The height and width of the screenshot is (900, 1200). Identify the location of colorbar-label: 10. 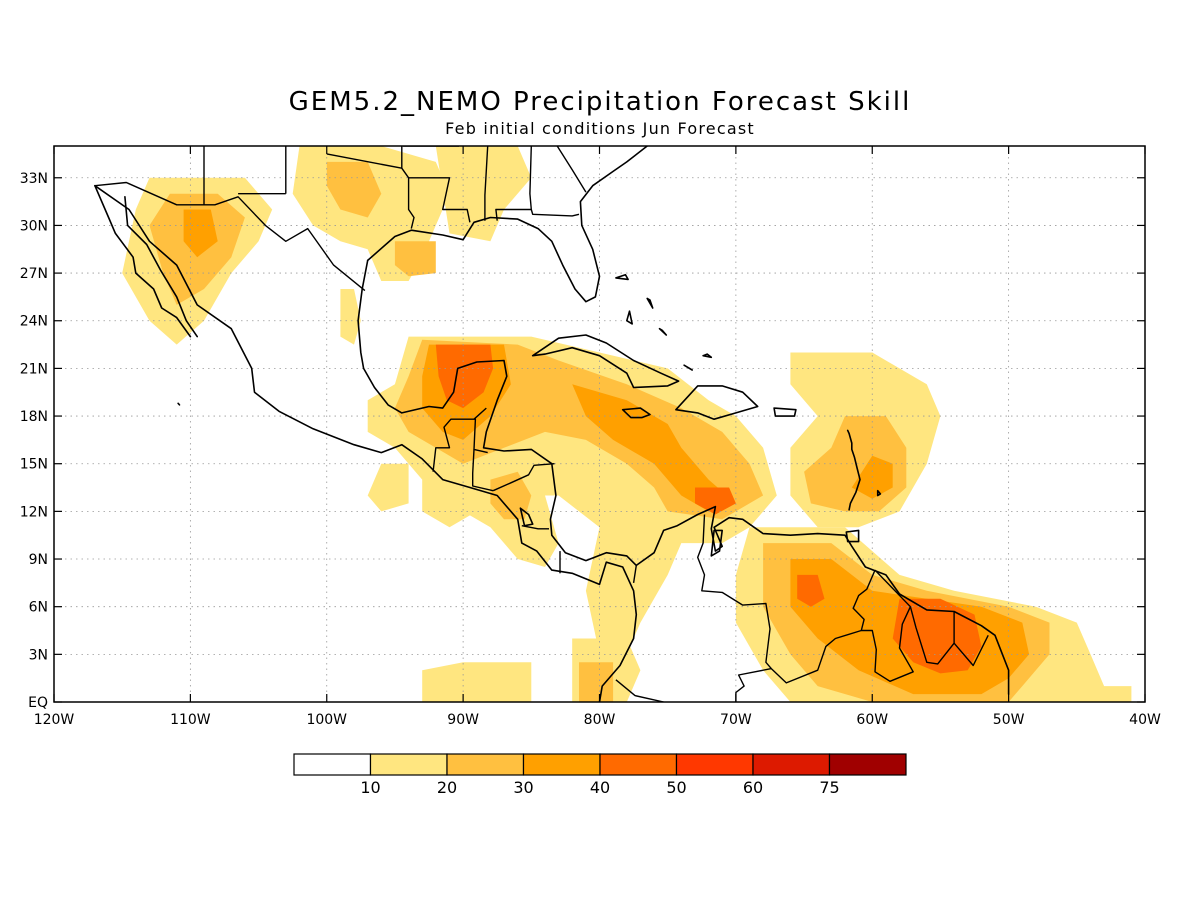
(370, 787).